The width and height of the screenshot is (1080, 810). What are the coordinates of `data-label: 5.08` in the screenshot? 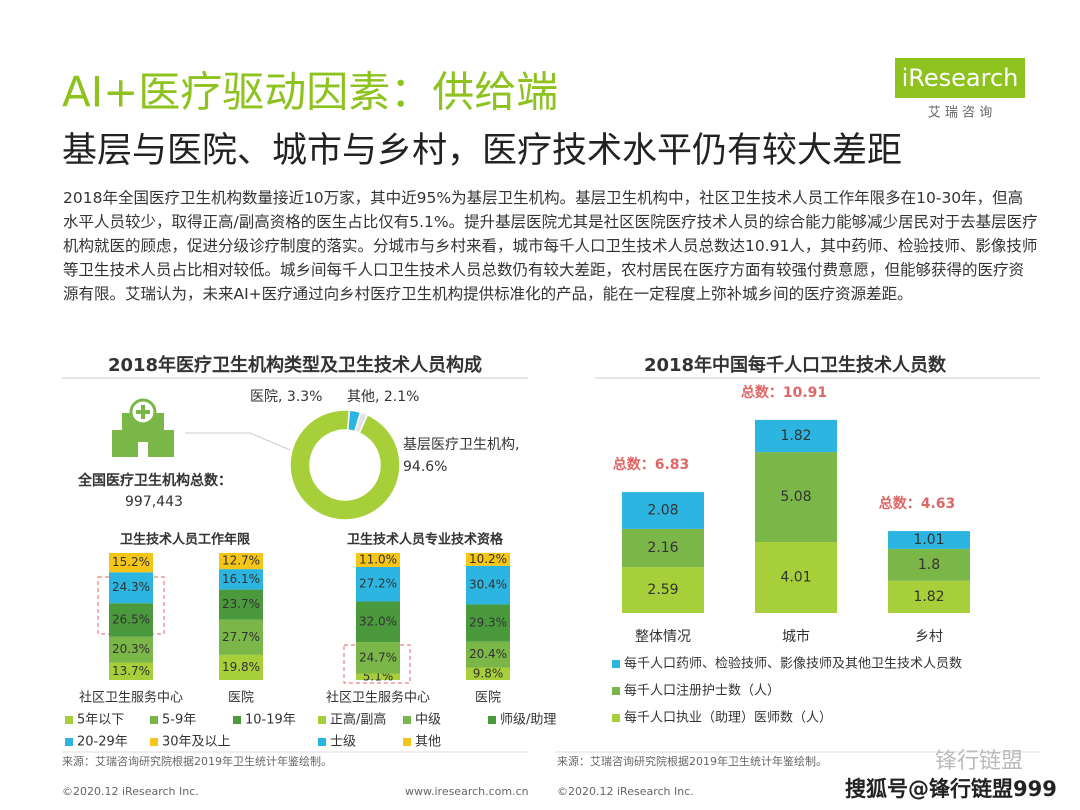 It's located at (795, 497).